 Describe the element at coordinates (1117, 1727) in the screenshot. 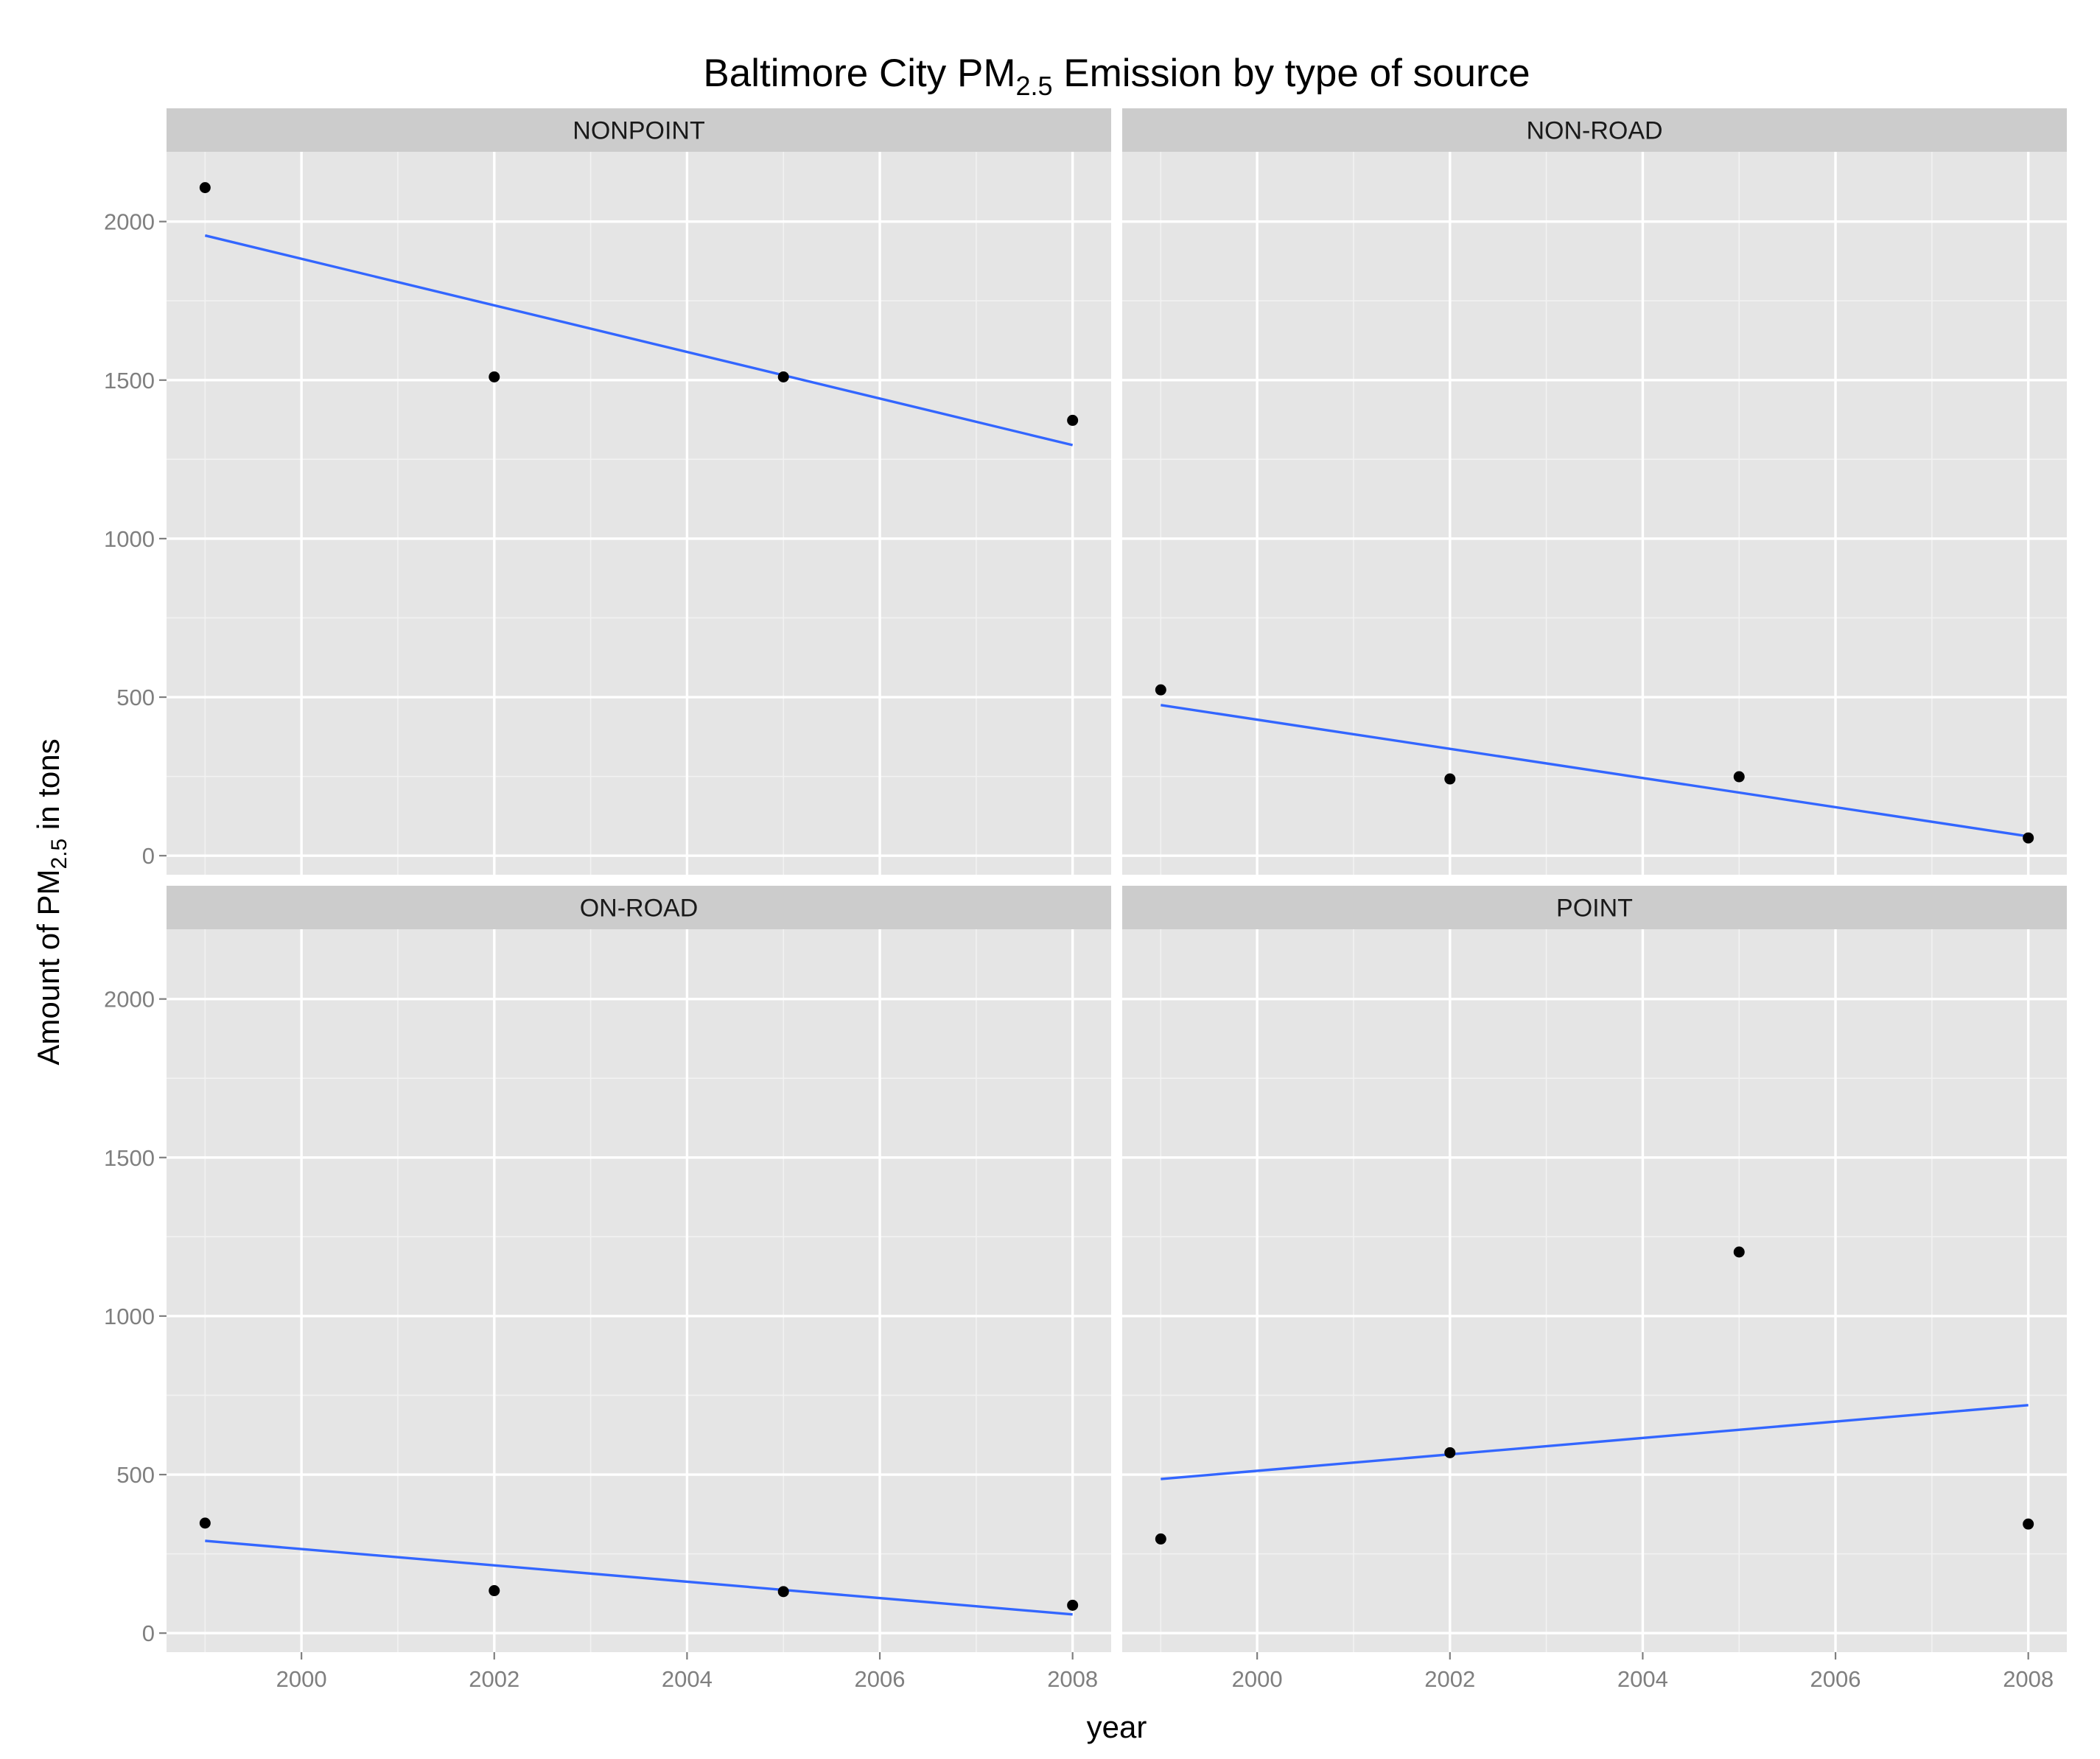

I see `x-axis-title: year` at that location.